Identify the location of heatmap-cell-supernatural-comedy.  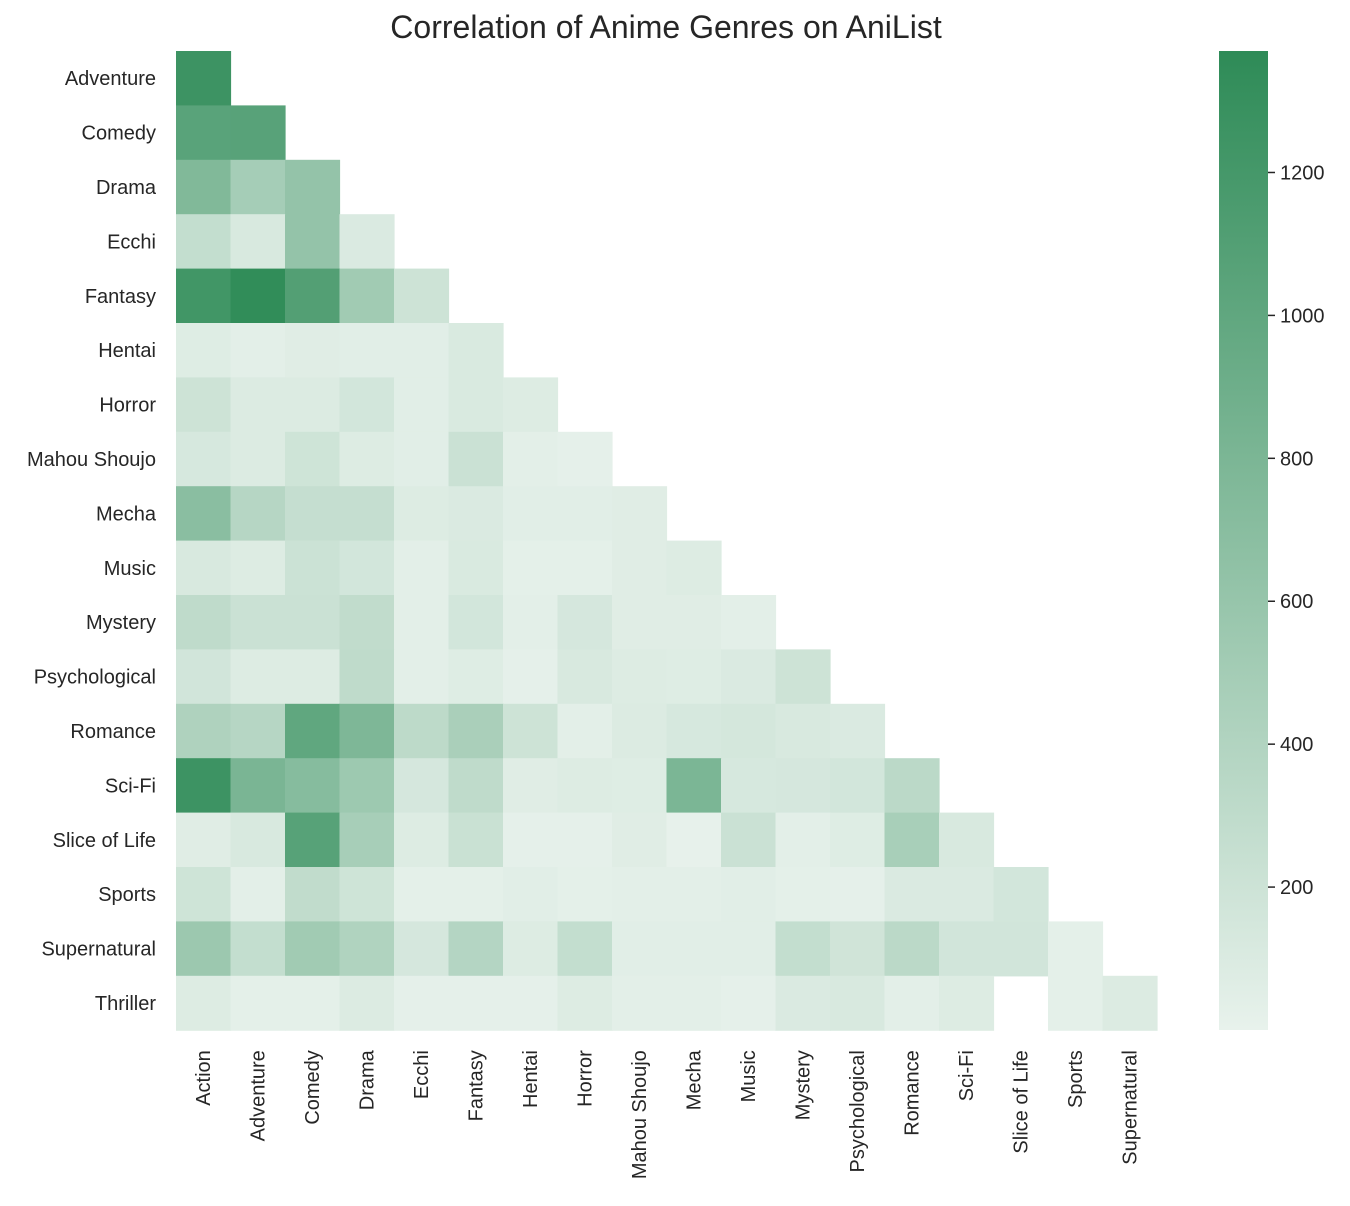
(313, 949).